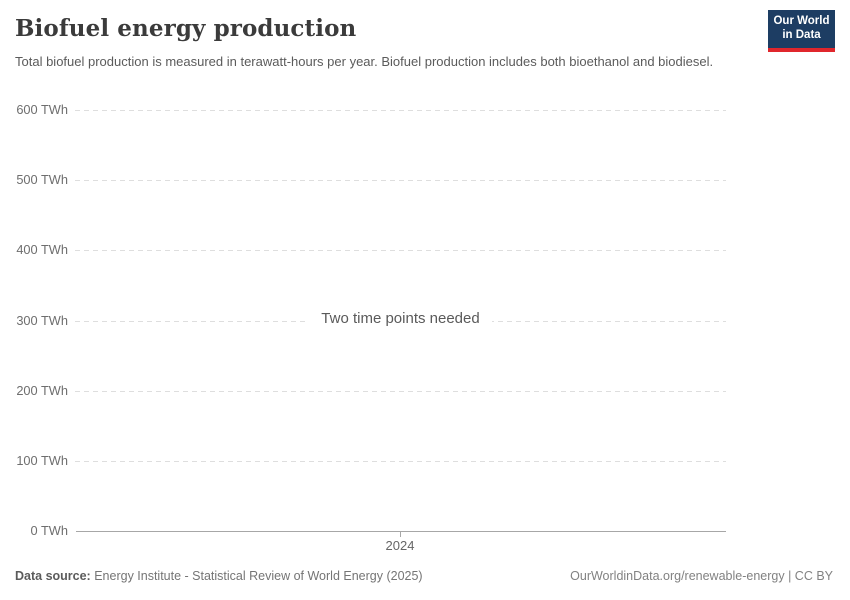  What do you see at coordinates (801, 35) in the screenshot?
I see `owid-logo-line2: in Data` at bounding box center [801, 35].